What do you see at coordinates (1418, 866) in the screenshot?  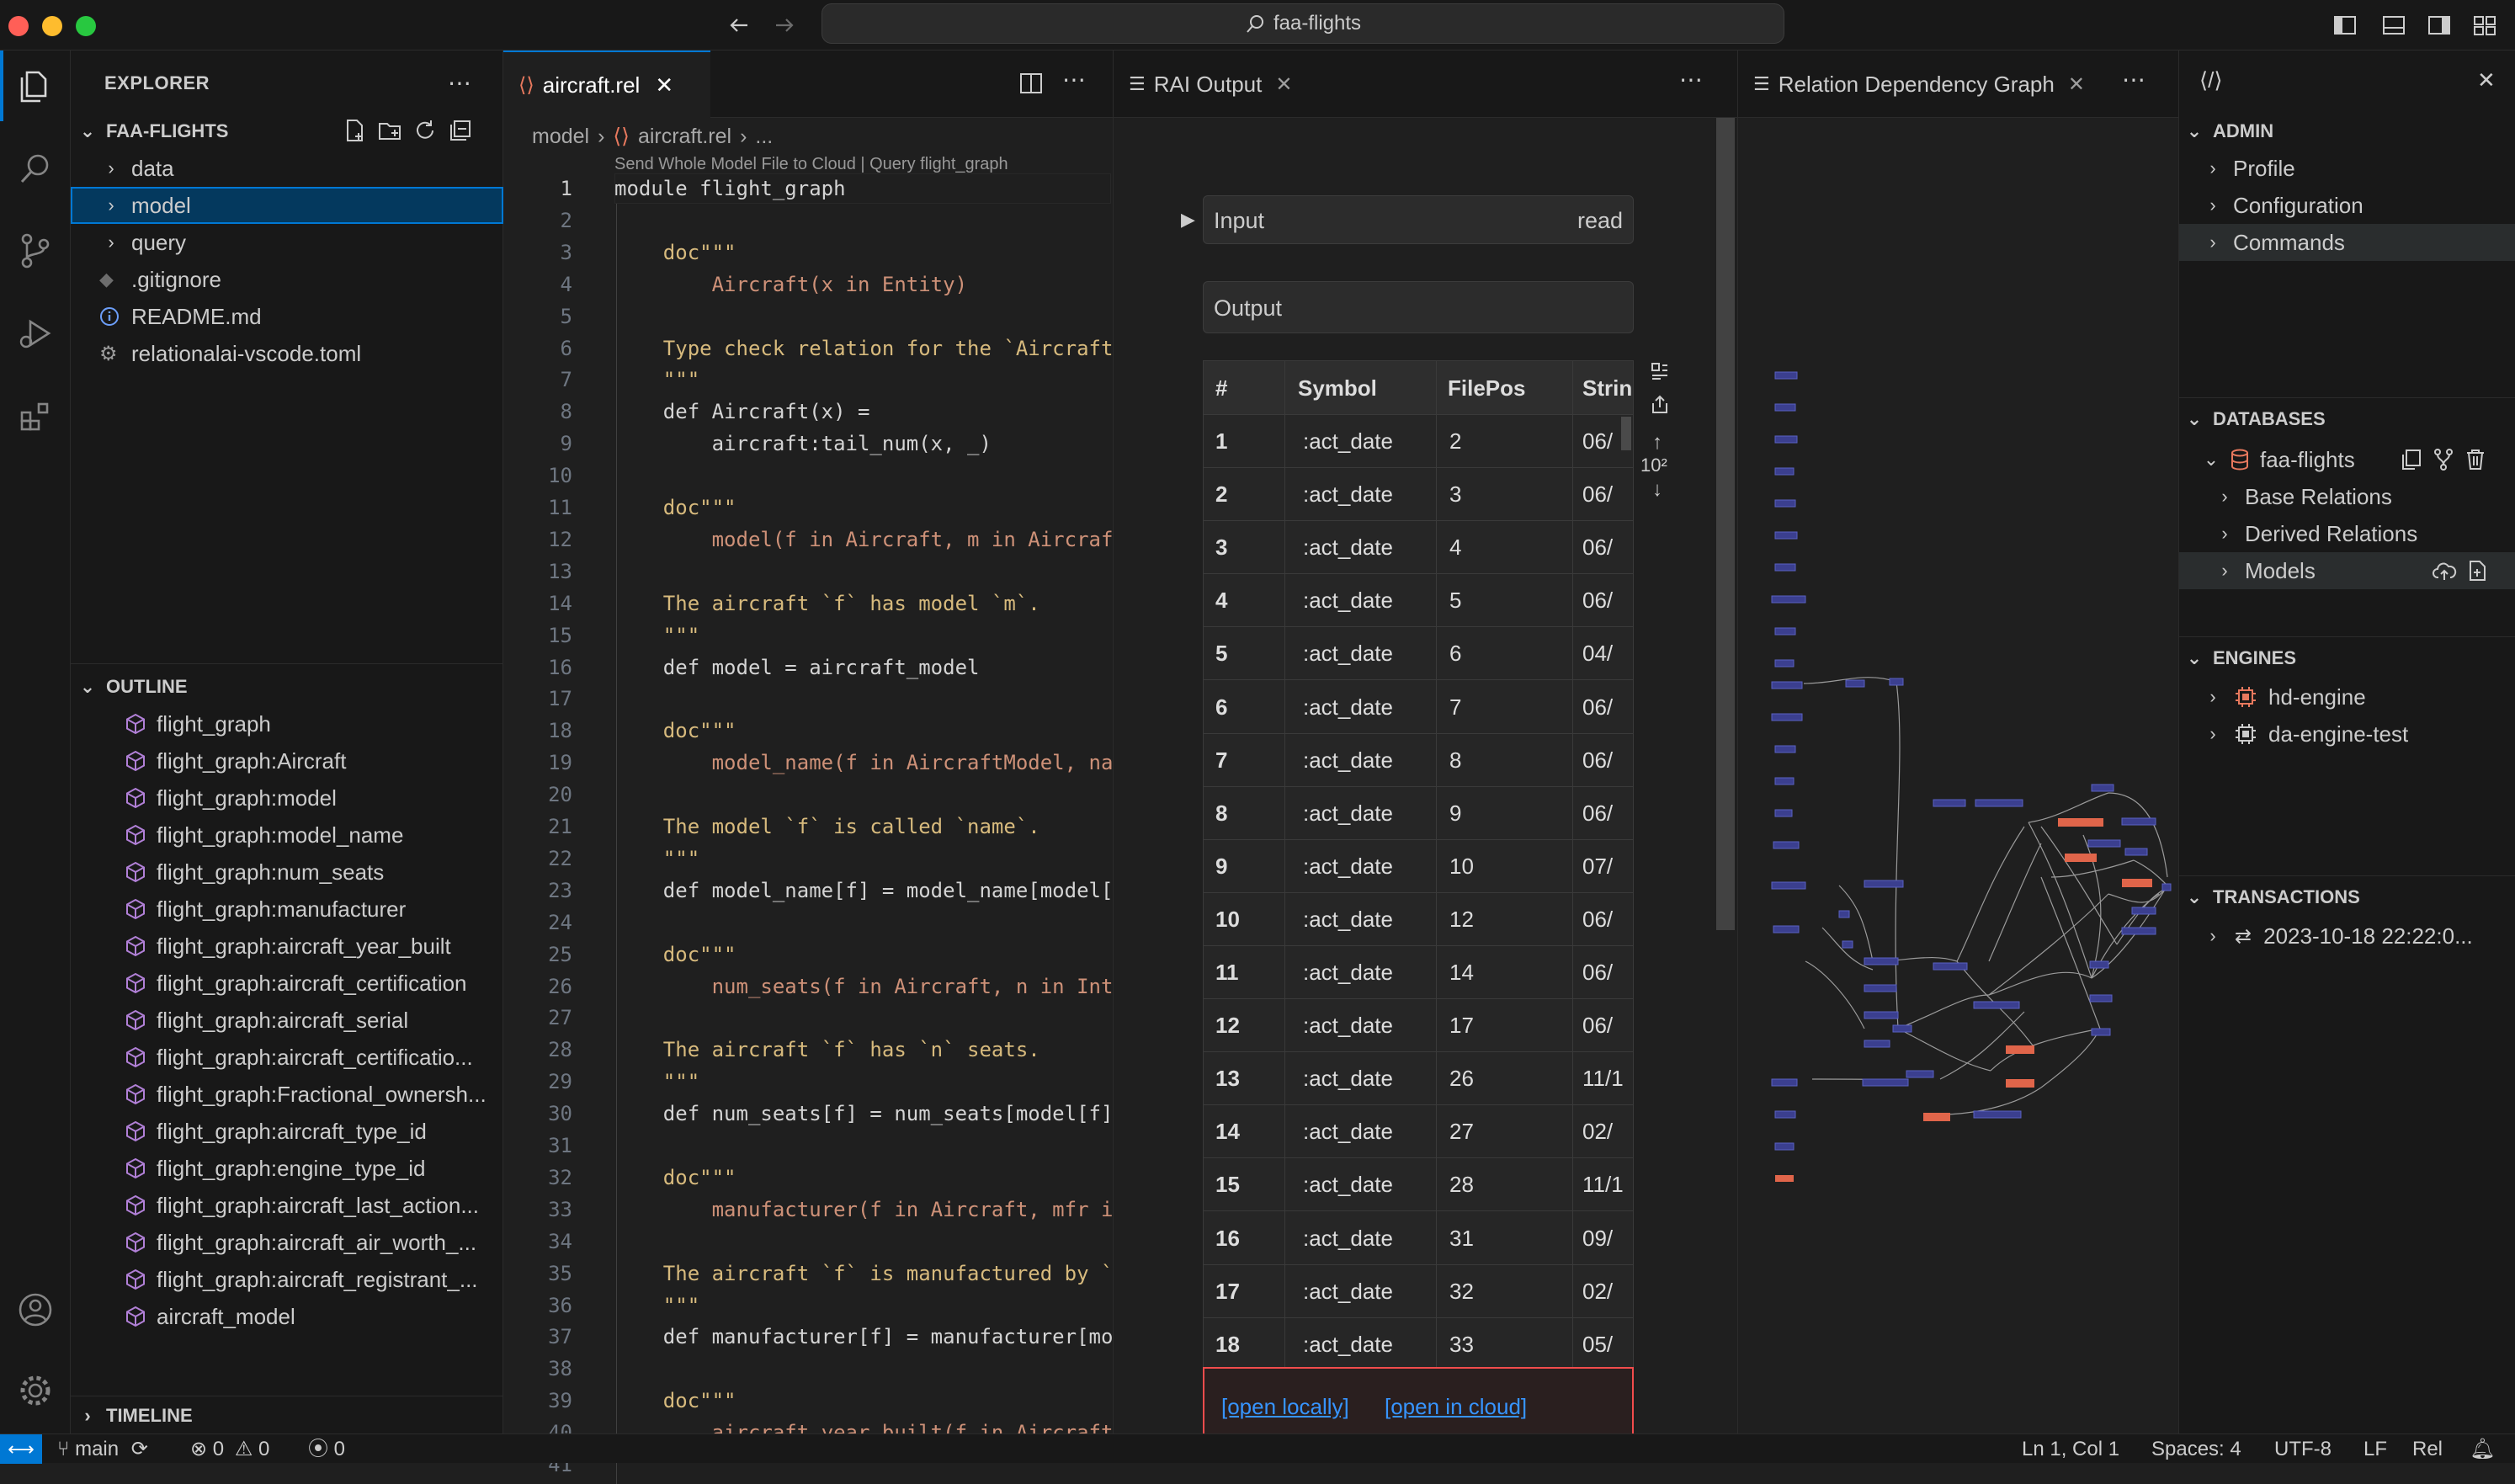 I see `table-row: 9:act_date 10 07/` at bounding box center [1418, 866].